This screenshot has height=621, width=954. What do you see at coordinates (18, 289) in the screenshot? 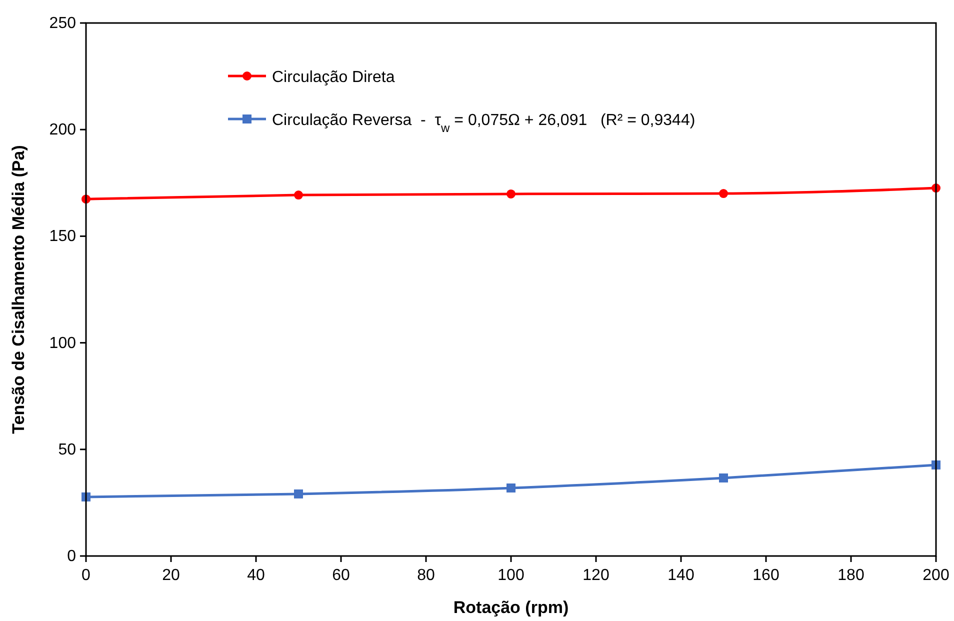
I see `y-axis-title: Tensão de Cisalhamento Média (Pa)` at bounding box center [18, 289].